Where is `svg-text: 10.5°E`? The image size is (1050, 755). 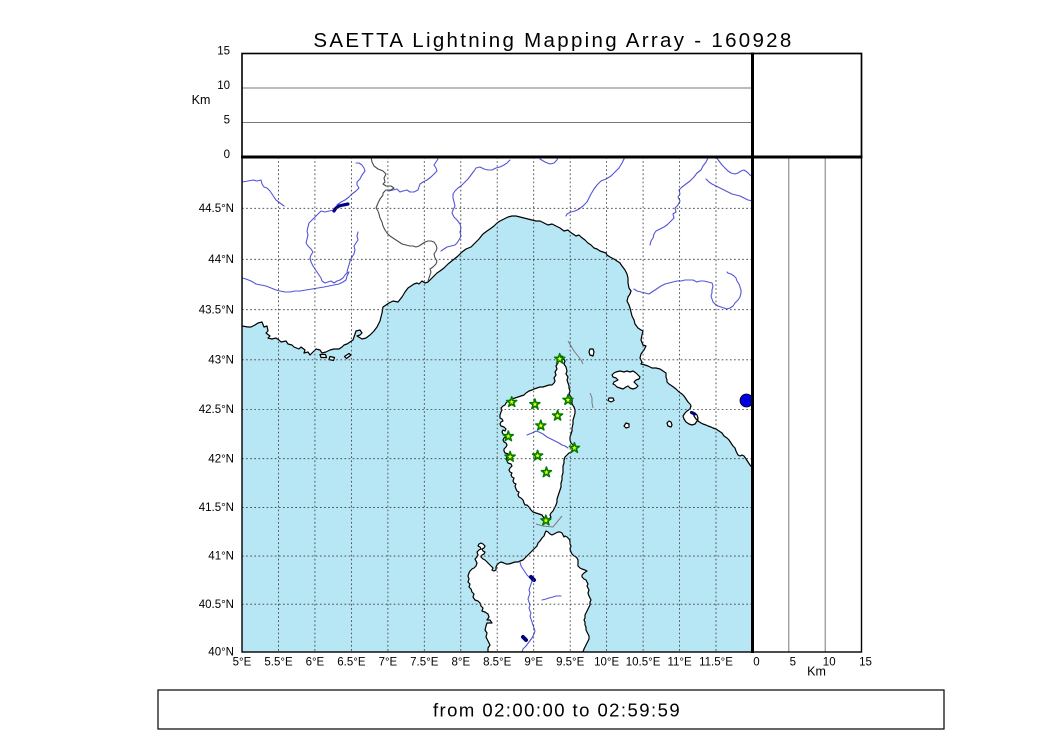
svg-text: 10.5°E is located at coordinates (643, 663).